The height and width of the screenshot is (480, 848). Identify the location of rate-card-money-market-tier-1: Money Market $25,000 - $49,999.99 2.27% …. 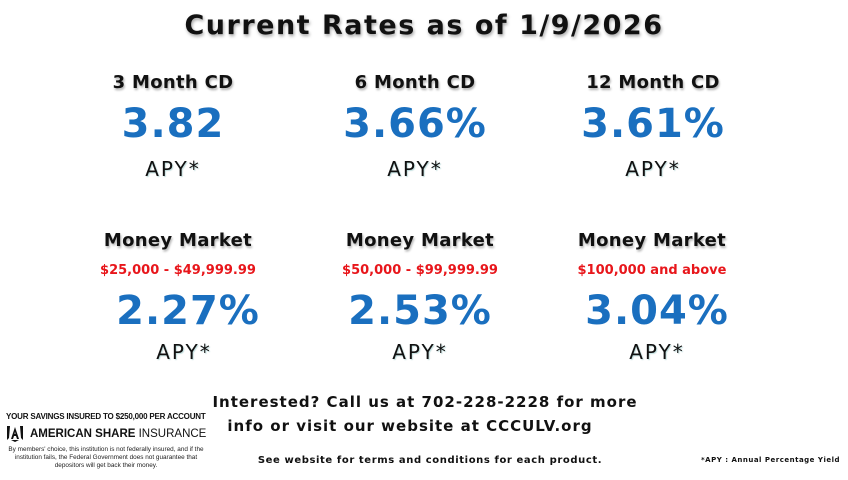
(178, 297).